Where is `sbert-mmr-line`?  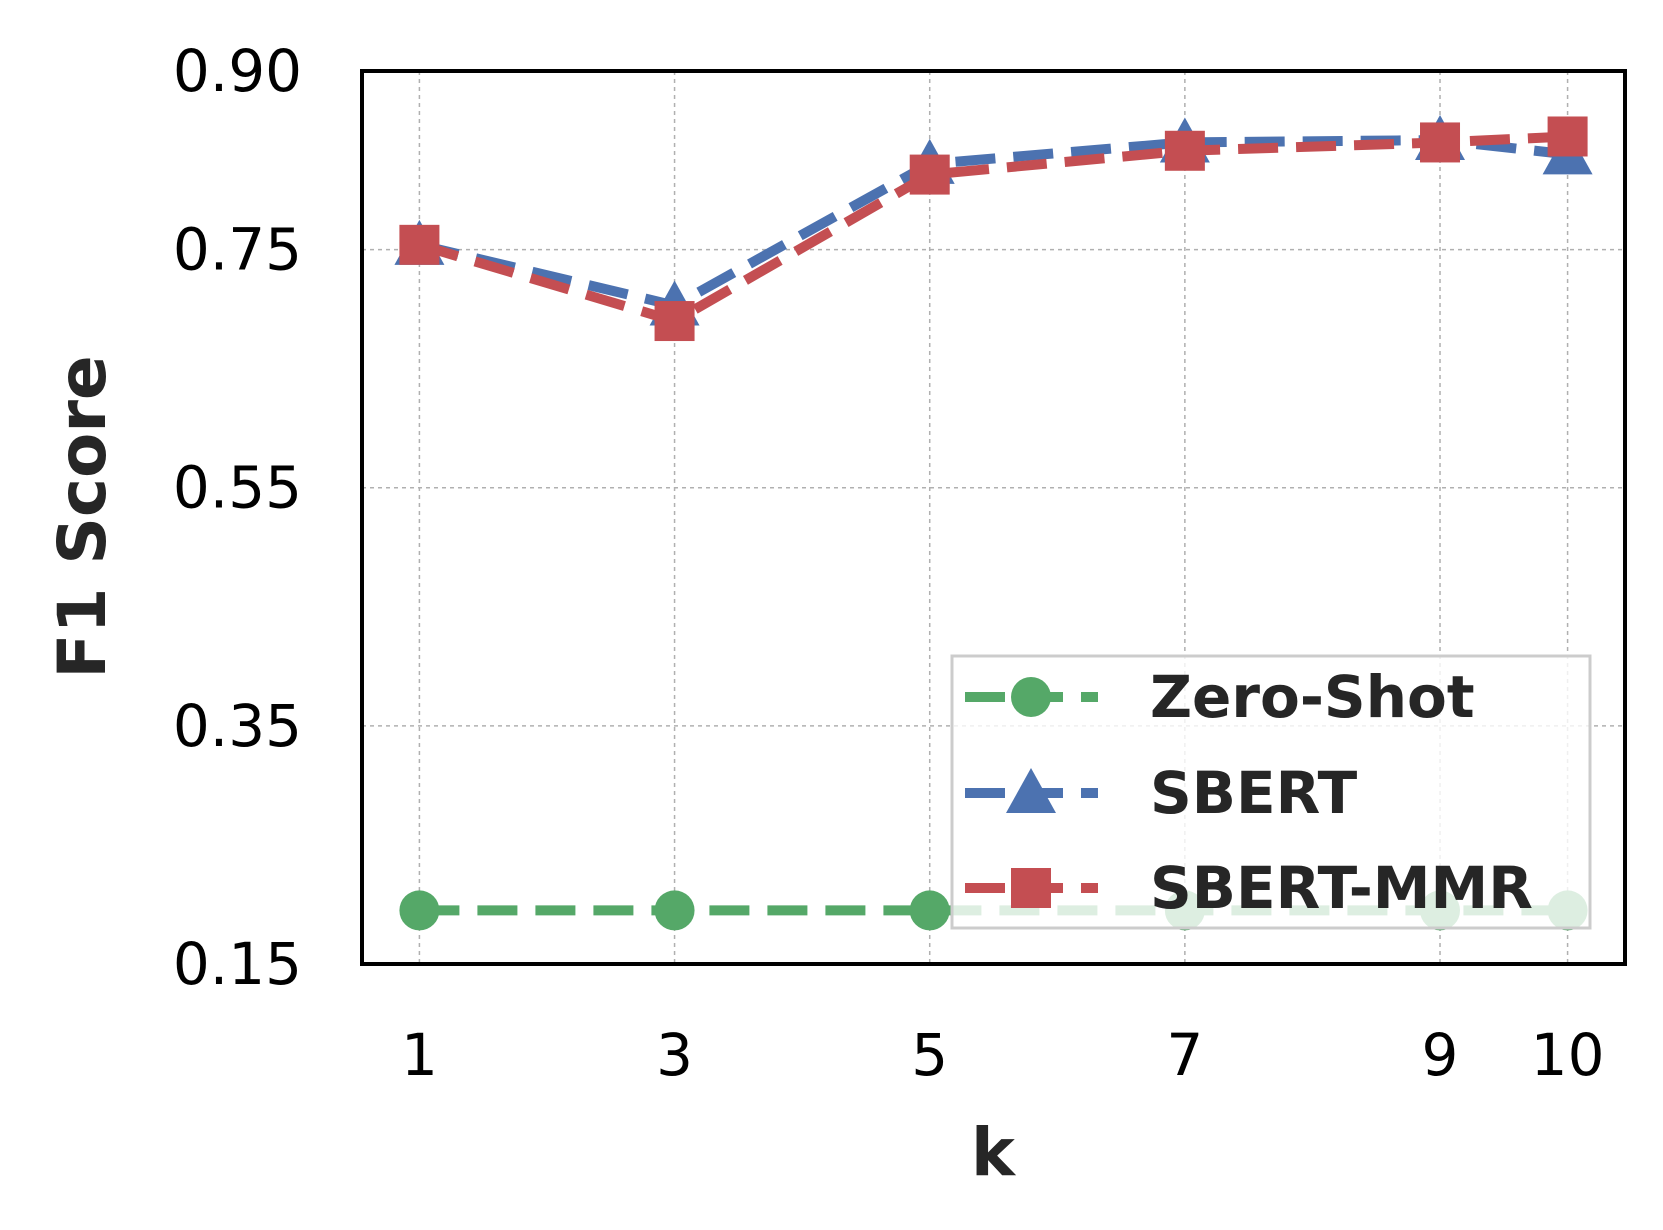
sbert-mmr-line is located at coordinates (992, 229).